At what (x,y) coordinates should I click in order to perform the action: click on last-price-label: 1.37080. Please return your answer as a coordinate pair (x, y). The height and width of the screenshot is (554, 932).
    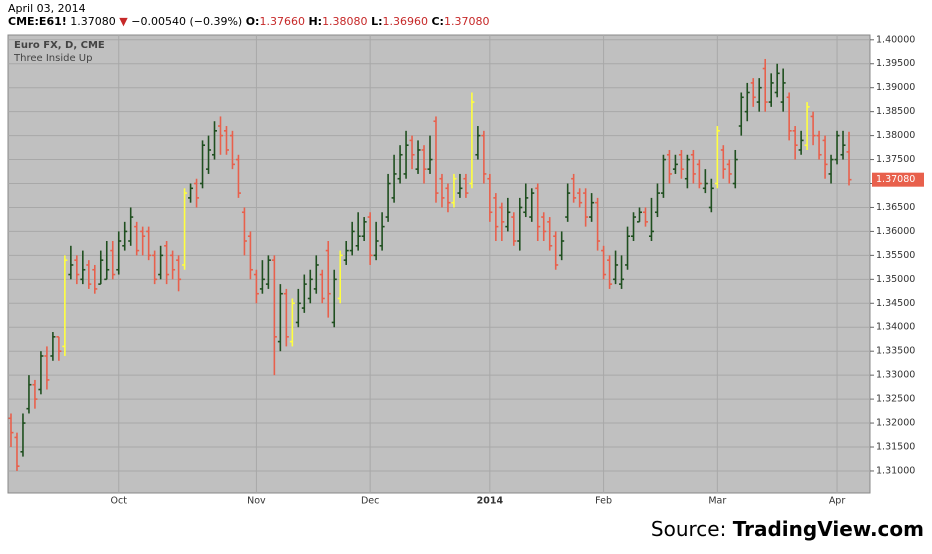
    Looking at the image, I should click on (895, 179).